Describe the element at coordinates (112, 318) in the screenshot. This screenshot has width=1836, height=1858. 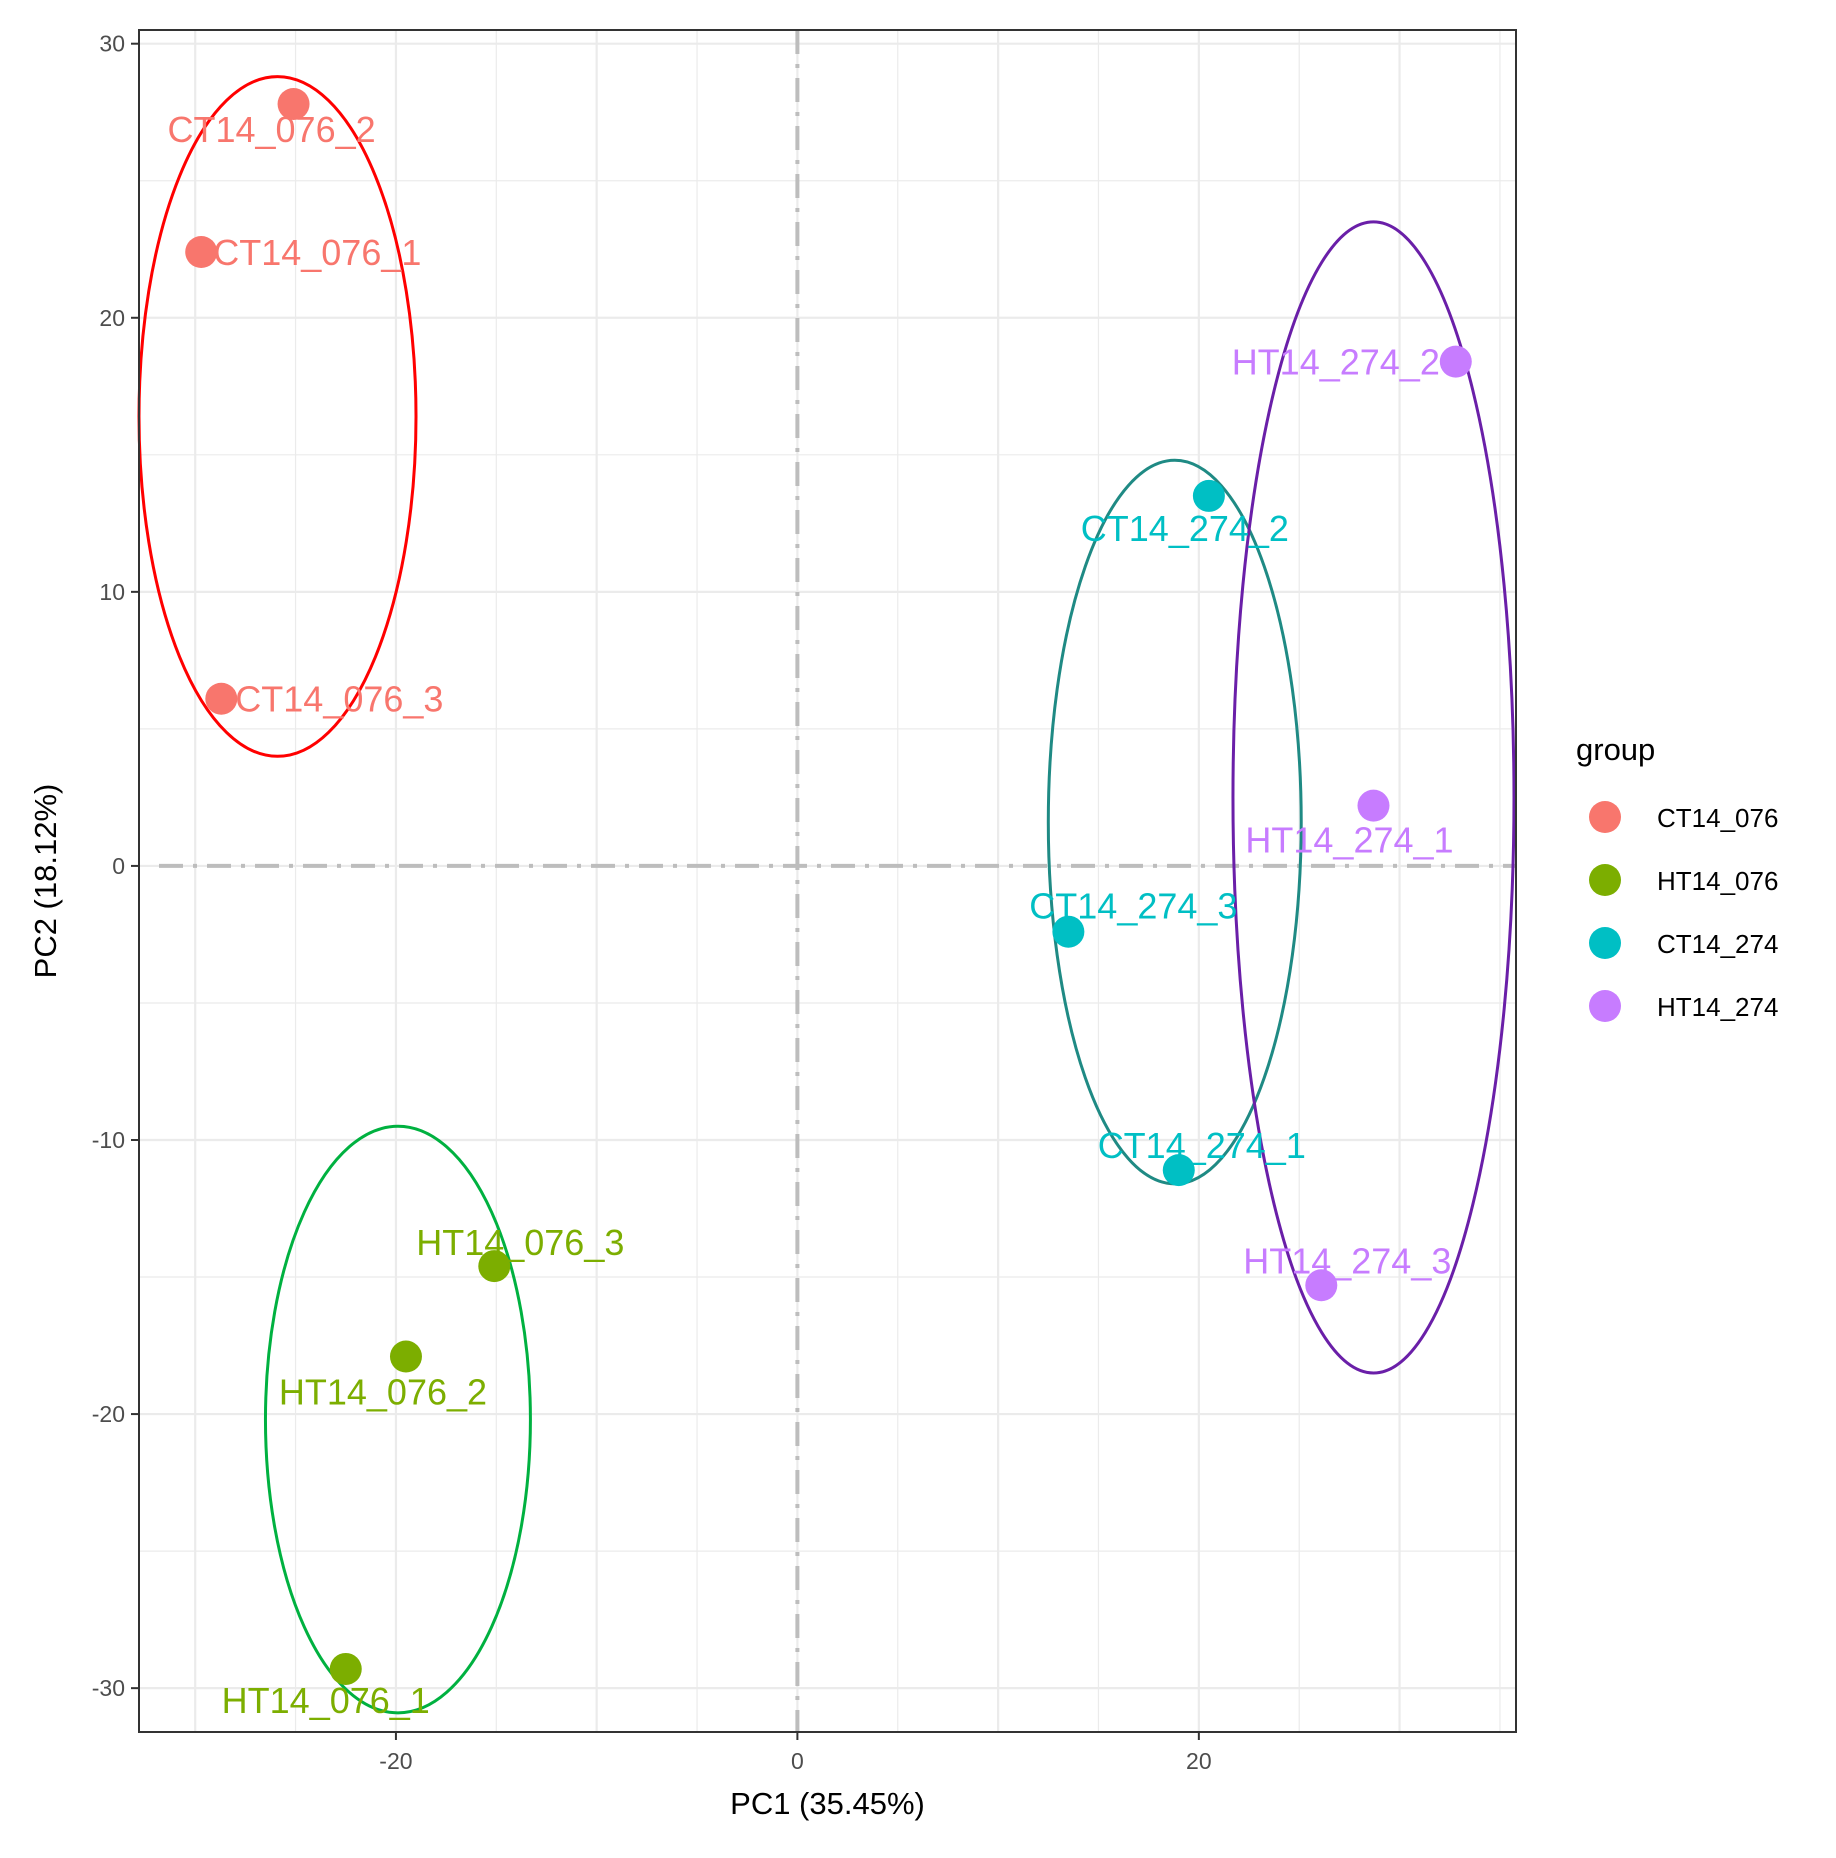
I see `y-tick-label: 20` at that location.